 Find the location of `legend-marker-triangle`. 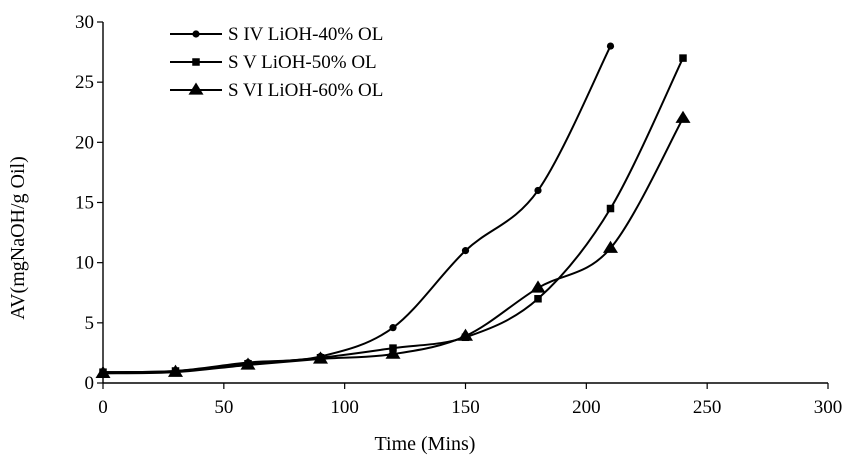

legend-marker-triangle is located at coordinates (196, 88).